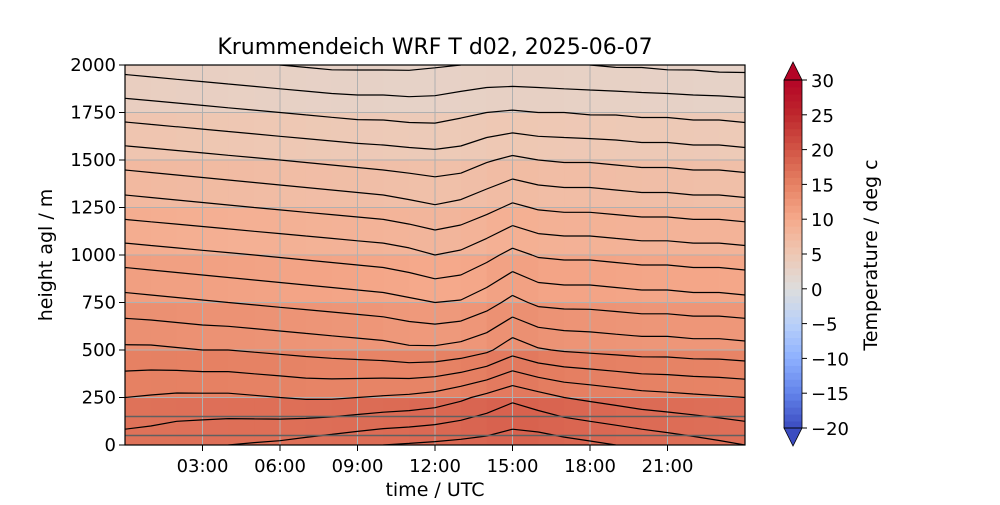 This screenshot has width=1000, height=505. Describe the element at coordinates (280, 466) in the screenshot. I see `x-tick-label: 06:00` at that location.